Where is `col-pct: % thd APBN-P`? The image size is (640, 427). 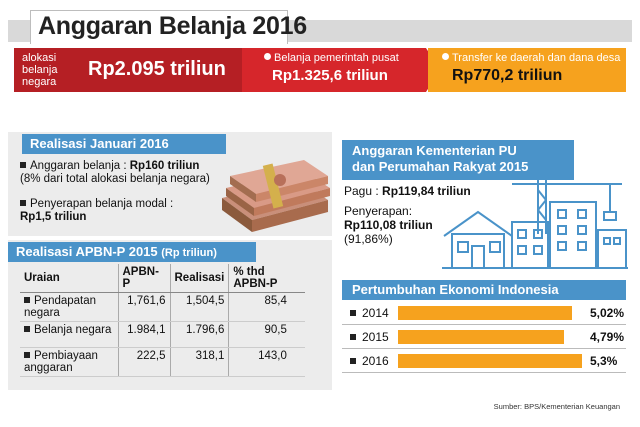
col-pct: % thd APBN-P is located at coordinates (266, 278).